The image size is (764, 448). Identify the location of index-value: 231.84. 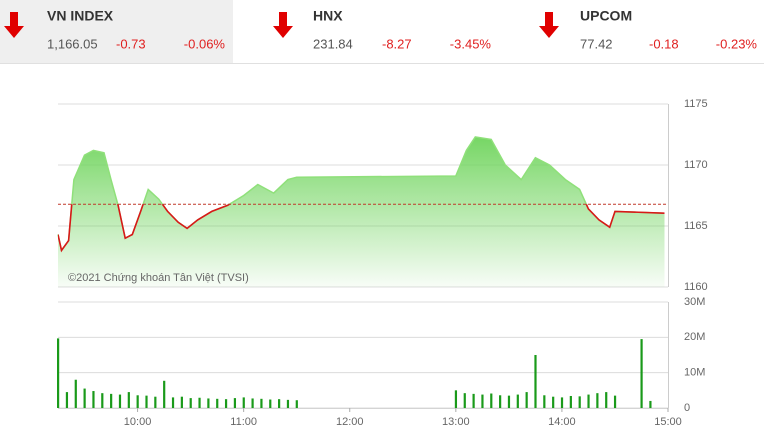
(333, 43).